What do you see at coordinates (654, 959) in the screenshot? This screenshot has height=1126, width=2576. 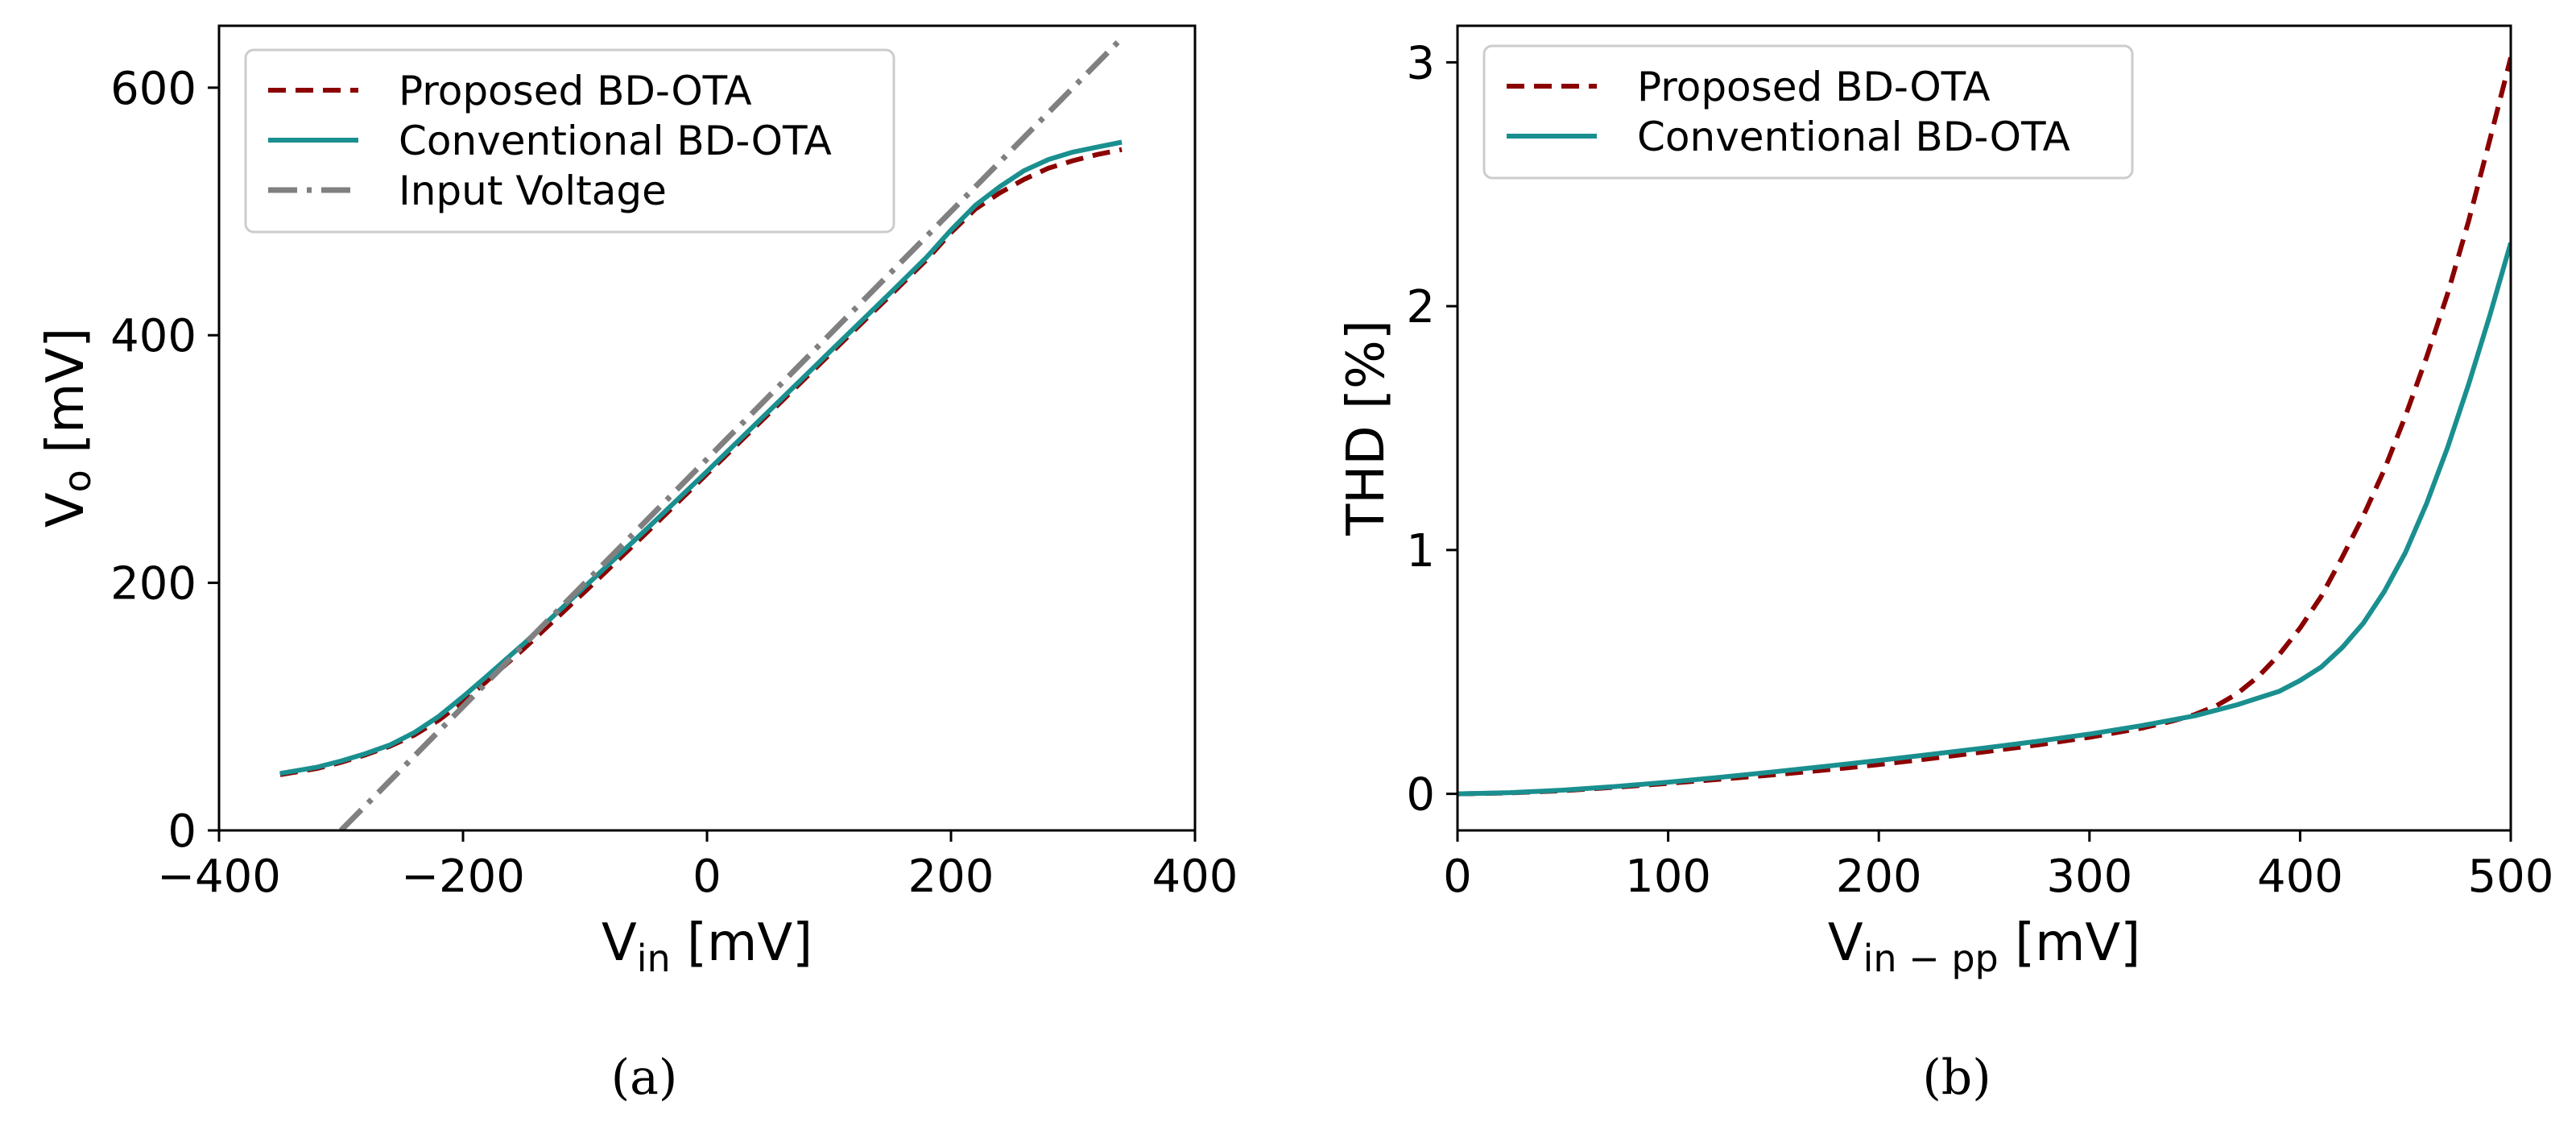 I see `panel-a-x-label-sub: in` at bounding box center [654, 959].